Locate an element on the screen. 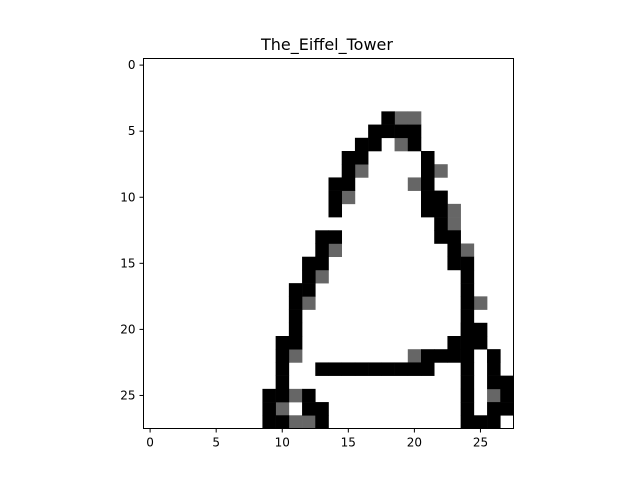  y-tick-label: 25 is located at coordinates (127, 395).